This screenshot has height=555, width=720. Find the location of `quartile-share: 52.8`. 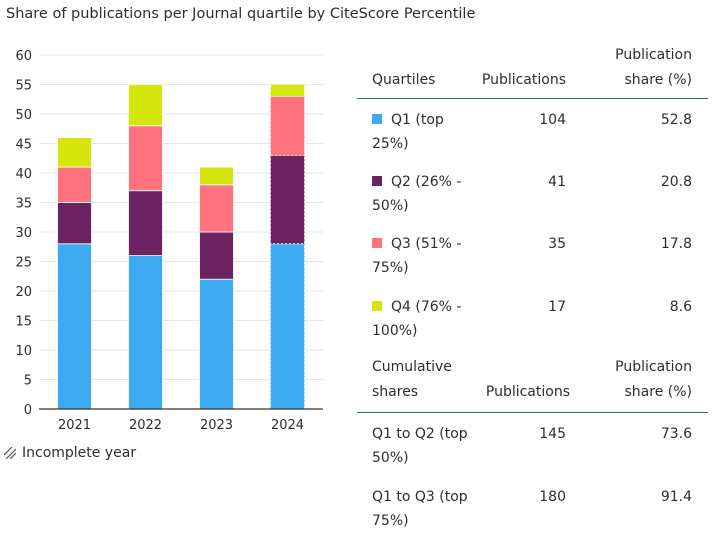

quartile-share: 52.8 is located at coordinates (676, 120).